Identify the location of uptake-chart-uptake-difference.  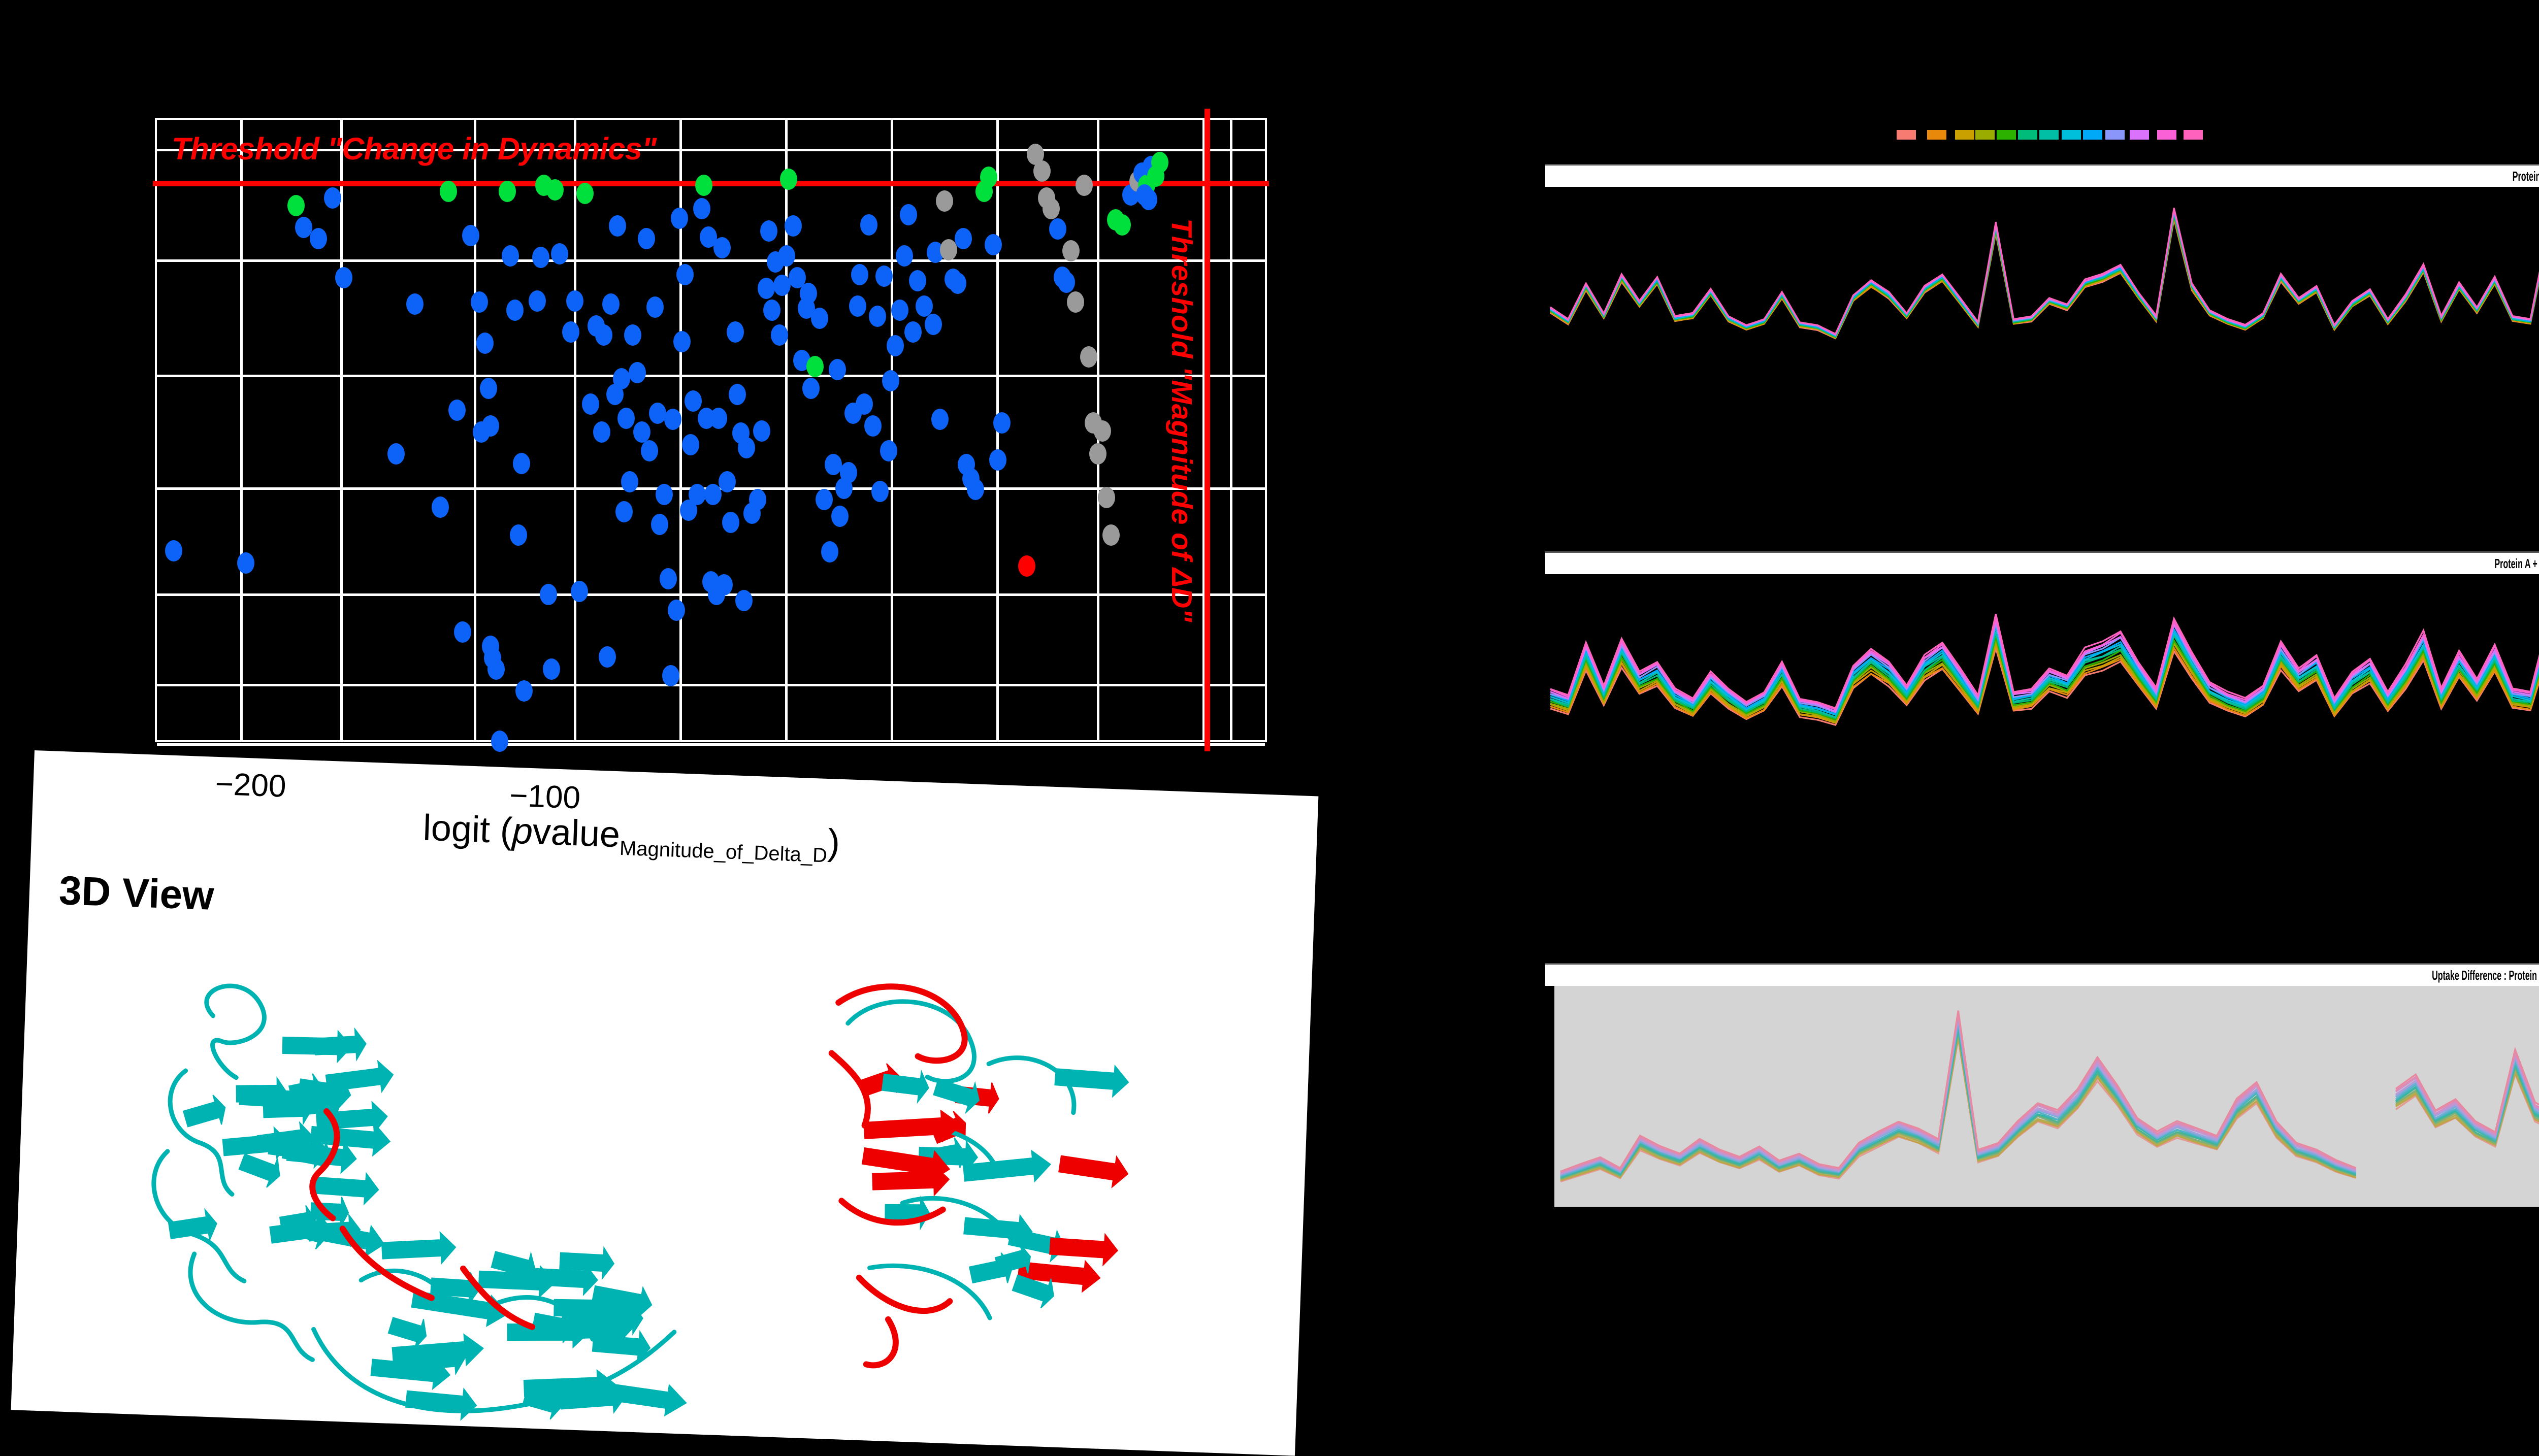
(2042, 1096).